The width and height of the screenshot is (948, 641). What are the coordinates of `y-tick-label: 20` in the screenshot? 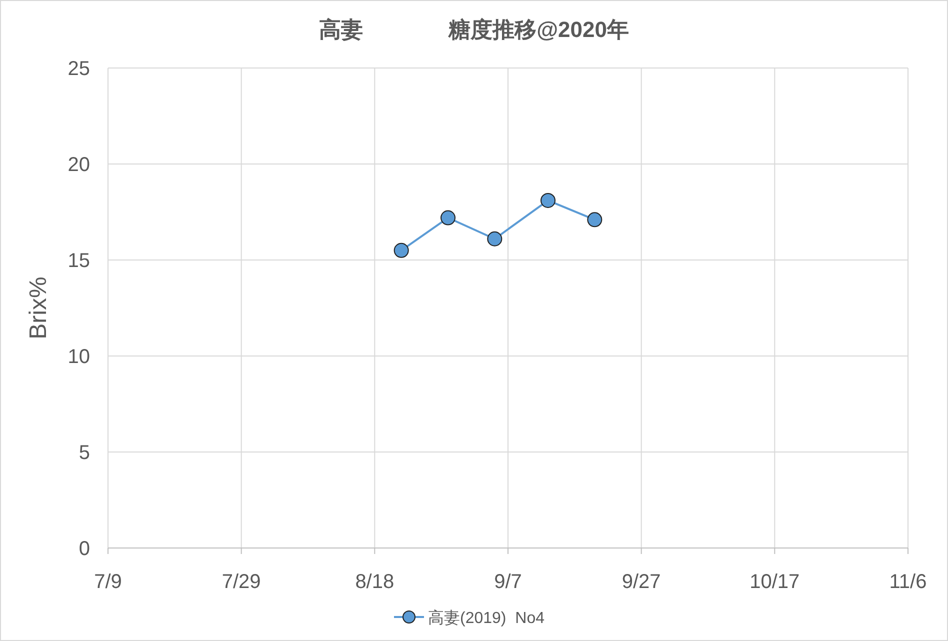 It's located at (79, 165).